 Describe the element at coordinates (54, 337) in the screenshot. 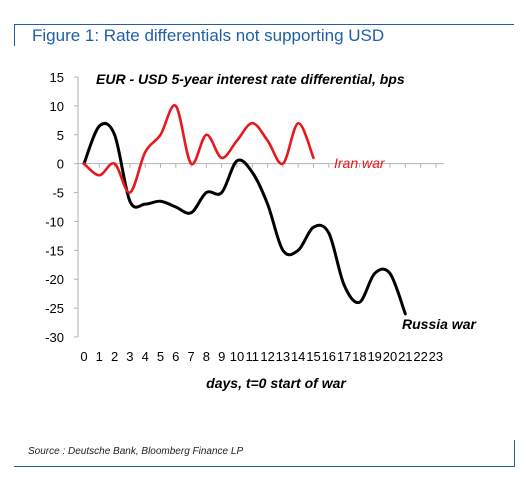

I see `y-tick-label: -30` at that location.